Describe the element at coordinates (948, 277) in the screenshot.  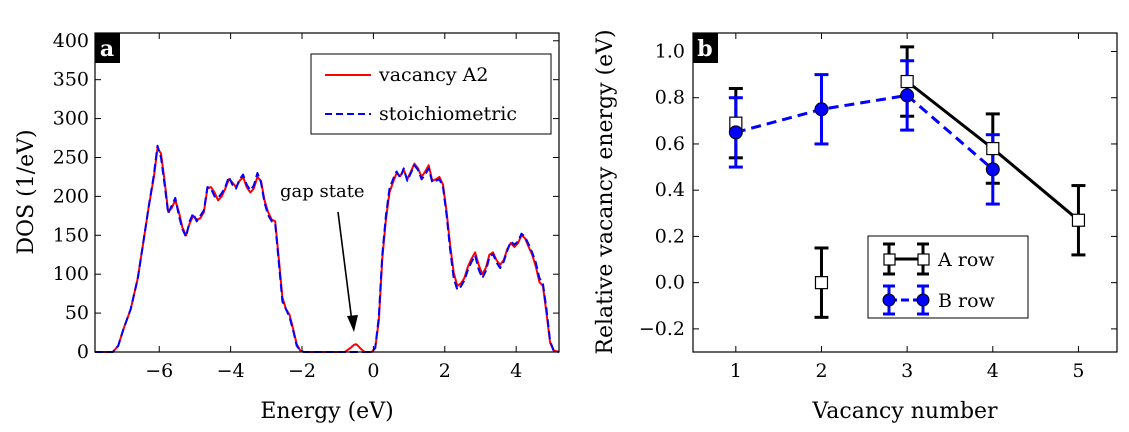
I see `vacancy-legend: A row B row` at that location.